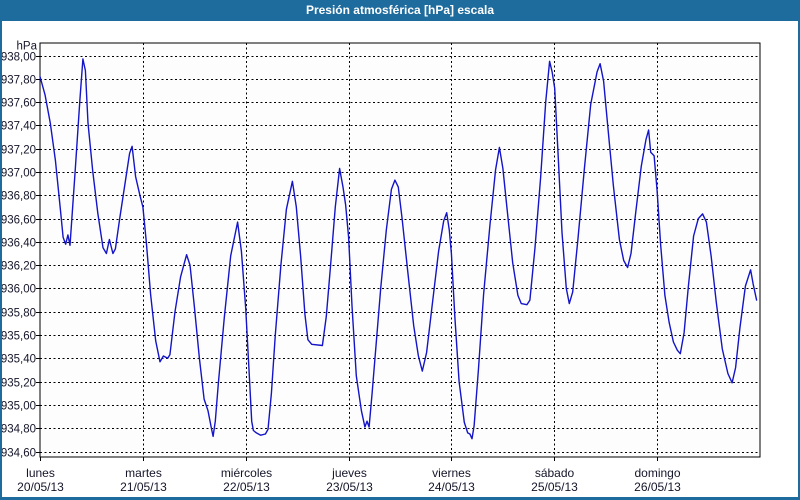 The height and width of the screenshot is (500, 800). Describe the element at coordinates (19, 244) in the screenshot. I see `y-axis-tick-label: 936,40` at that location.